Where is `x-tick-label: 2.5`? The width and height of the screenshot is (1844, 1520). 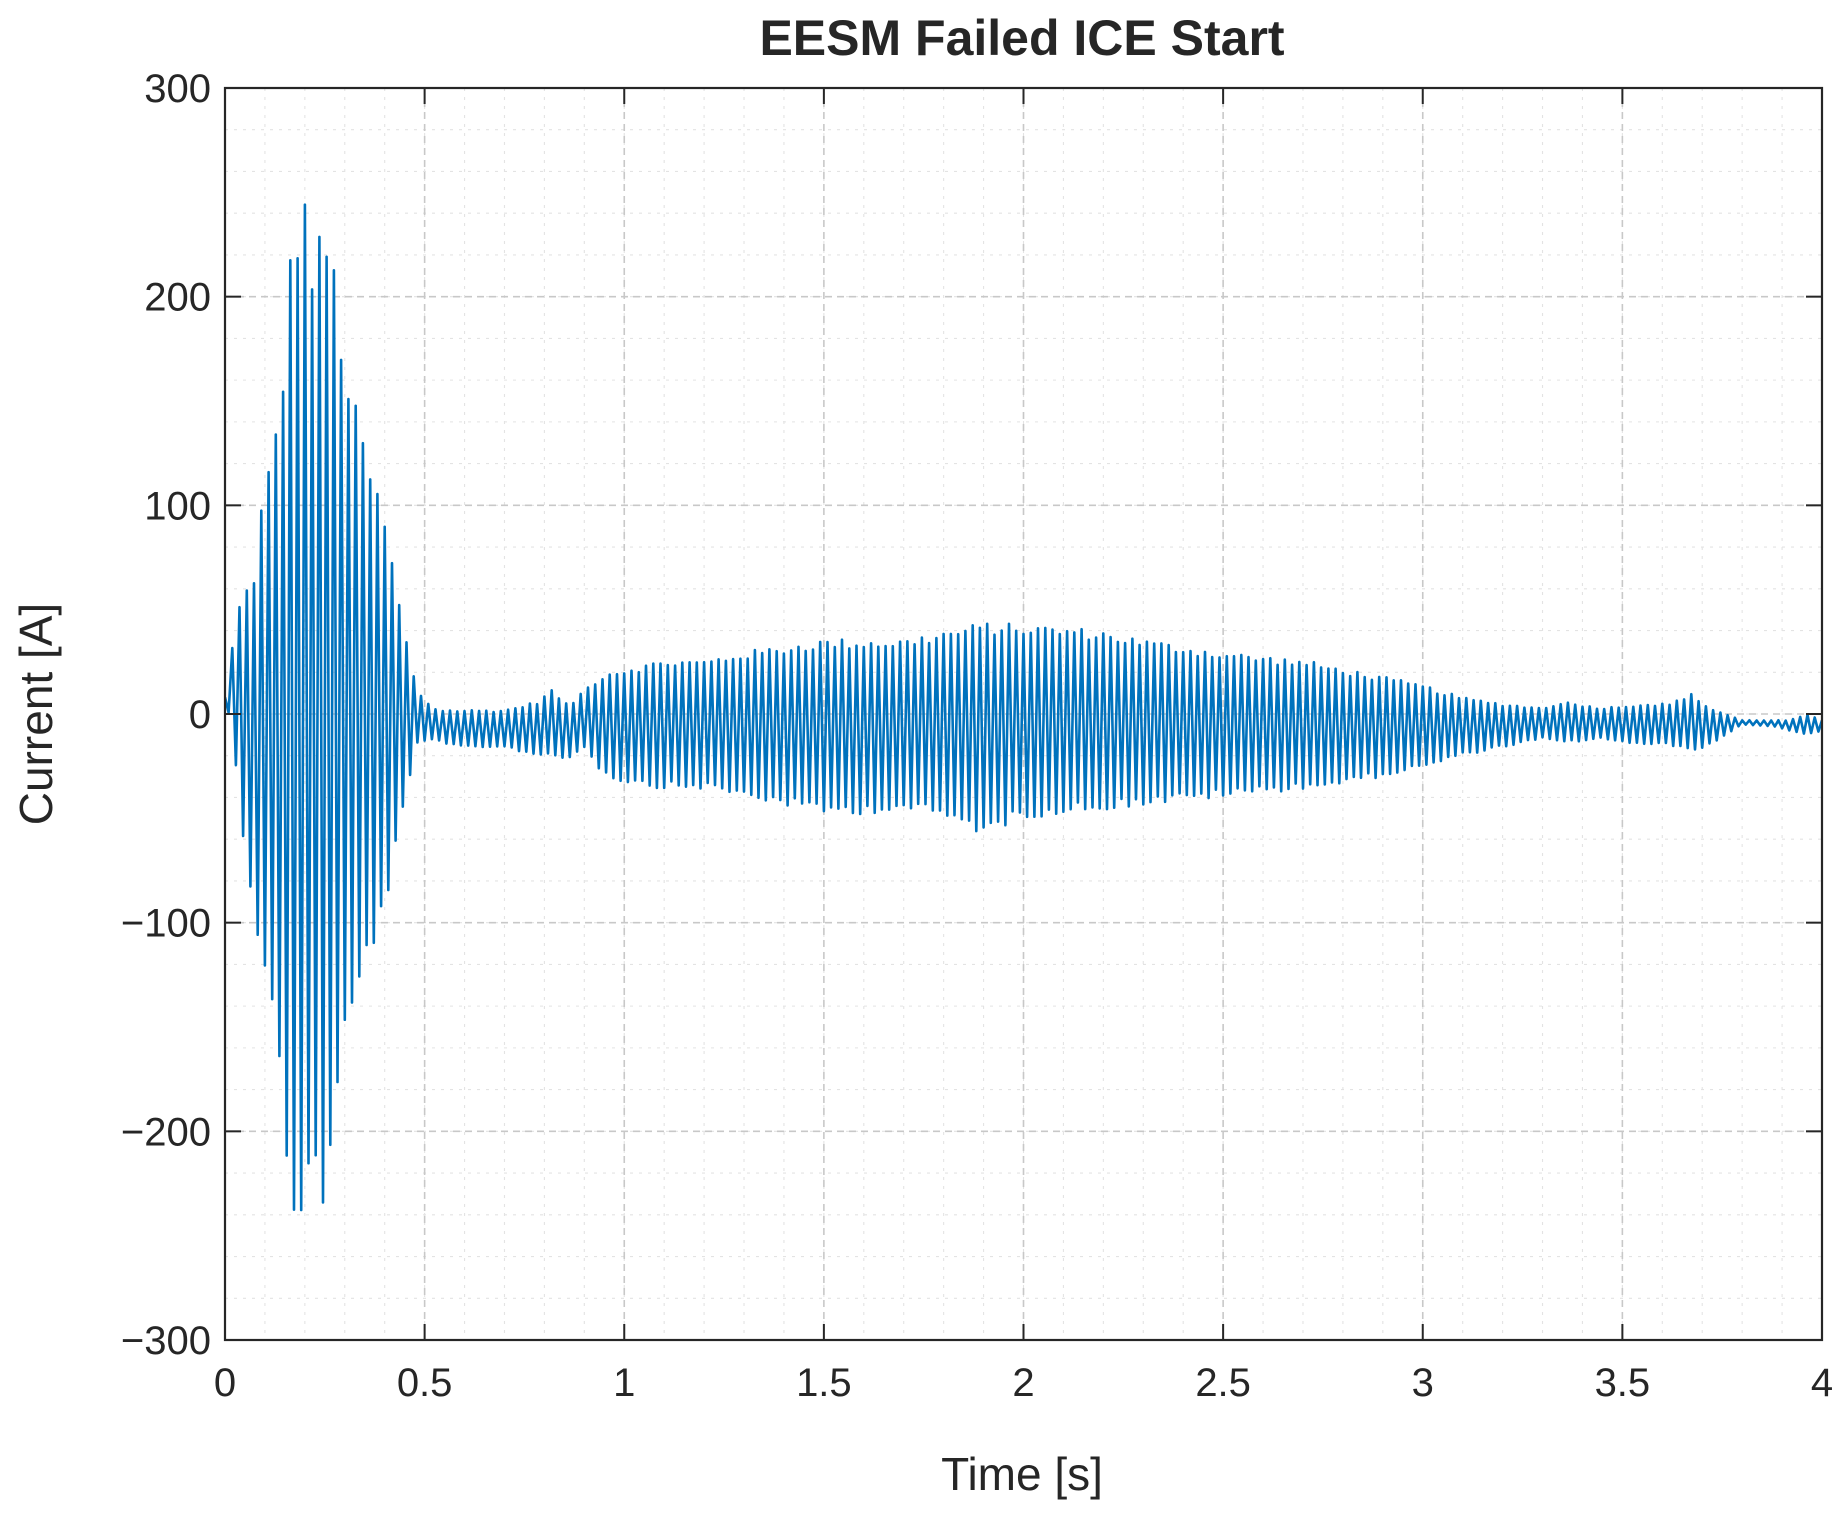
x-tick-label: 2.5 is located at coordinates (1223, 1383).